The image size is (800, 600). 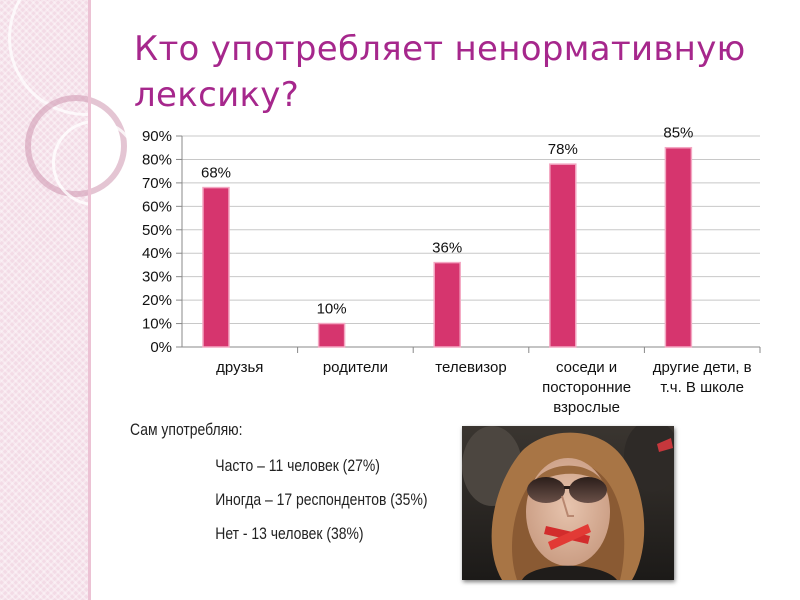 I want to click on category-label: взрослые, so click(x=586, y=407).